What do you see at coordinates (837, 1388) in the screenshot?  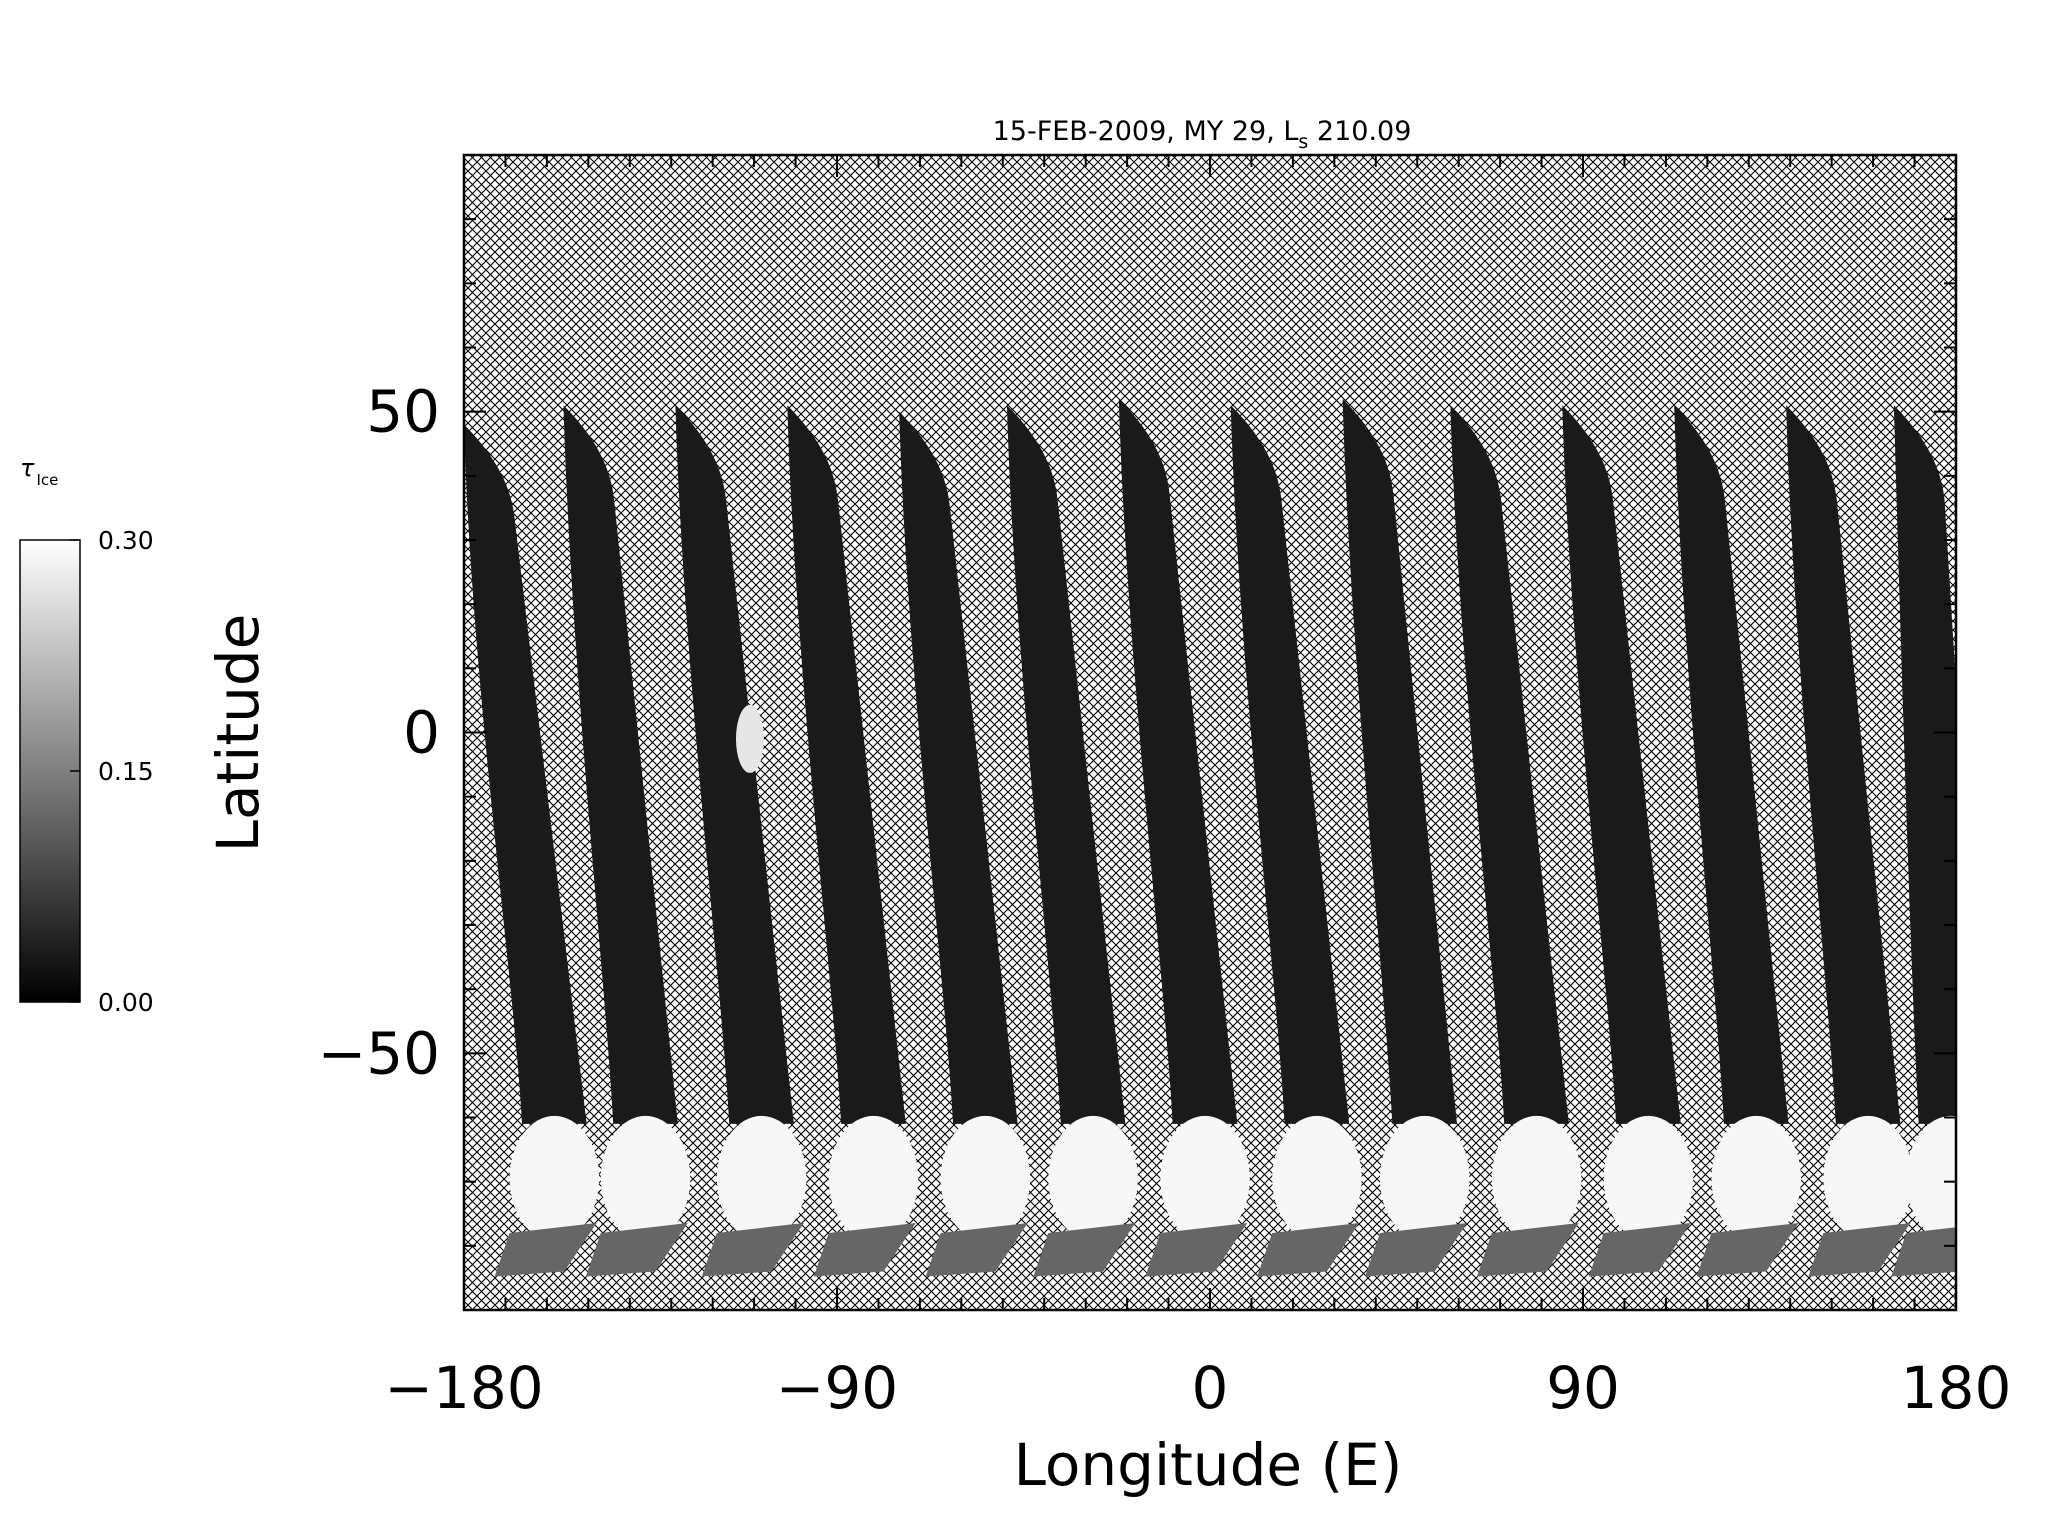 I see `x-tick-label: −90` at bounding box center [837, 1388].